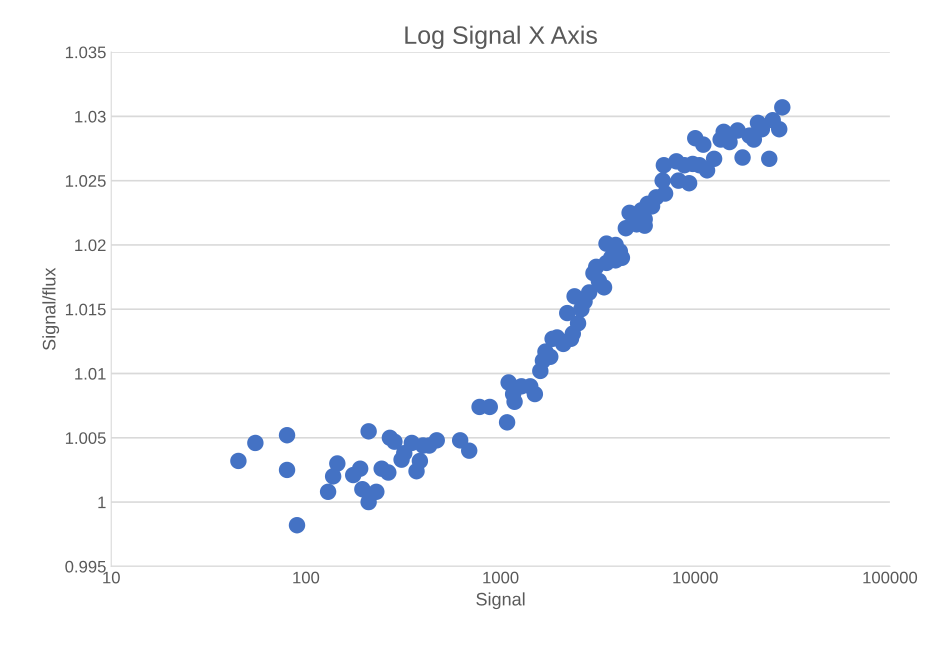  I want to click on y-tick-label: 1.01, so click(90, 374).